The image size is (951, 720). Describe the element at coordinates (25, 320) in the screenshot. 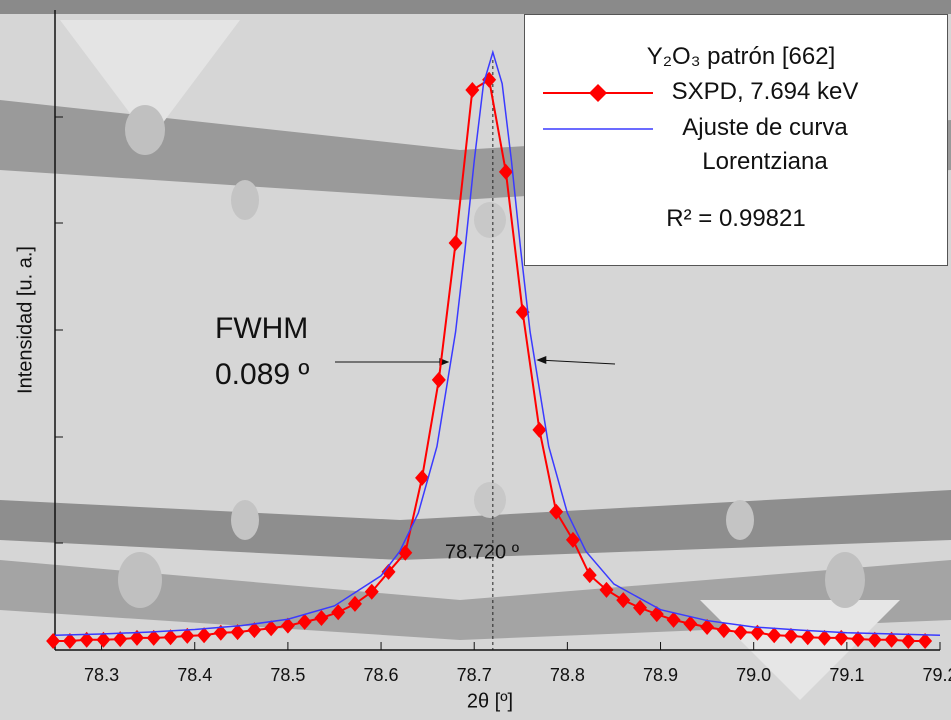

I see `y-axis-label: Intensidad [u. a.]` at that location.